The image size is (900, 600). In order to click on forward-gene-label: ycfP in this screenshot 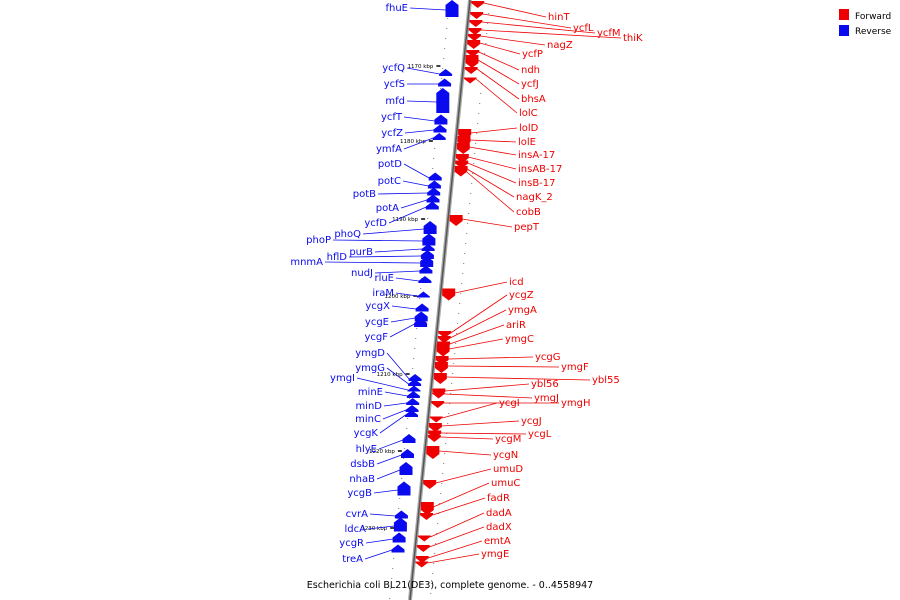, I will do `click(532, 54)`.